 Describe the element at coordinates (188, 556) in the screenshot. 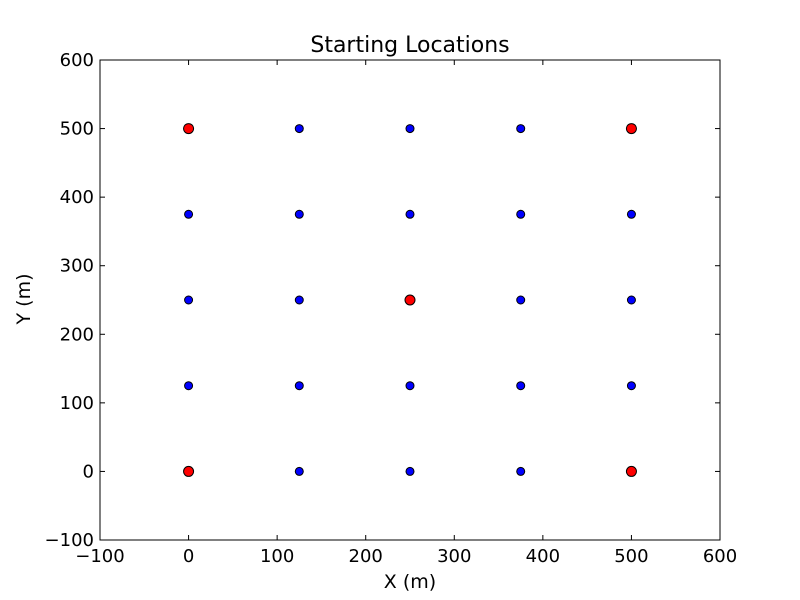

I see `x-tick-label: 0` at that location.